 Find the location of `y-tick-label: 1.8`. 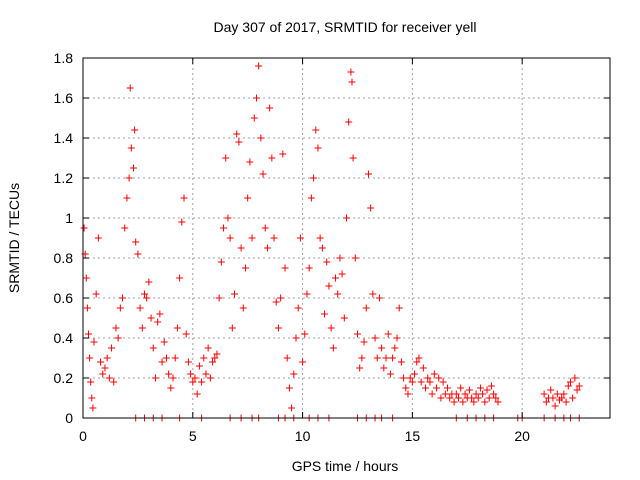

y-tick-label: 1.8 is located at coordinates (64, 58).